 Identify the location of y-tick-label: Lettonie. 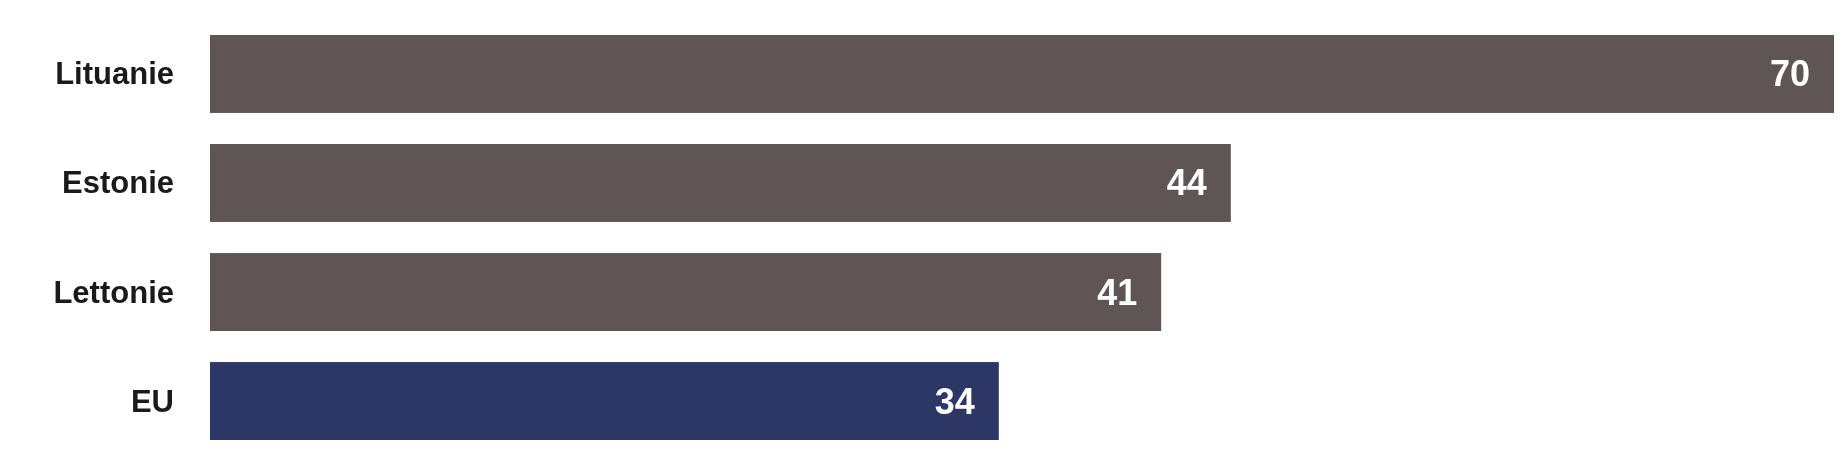
(113, 292).